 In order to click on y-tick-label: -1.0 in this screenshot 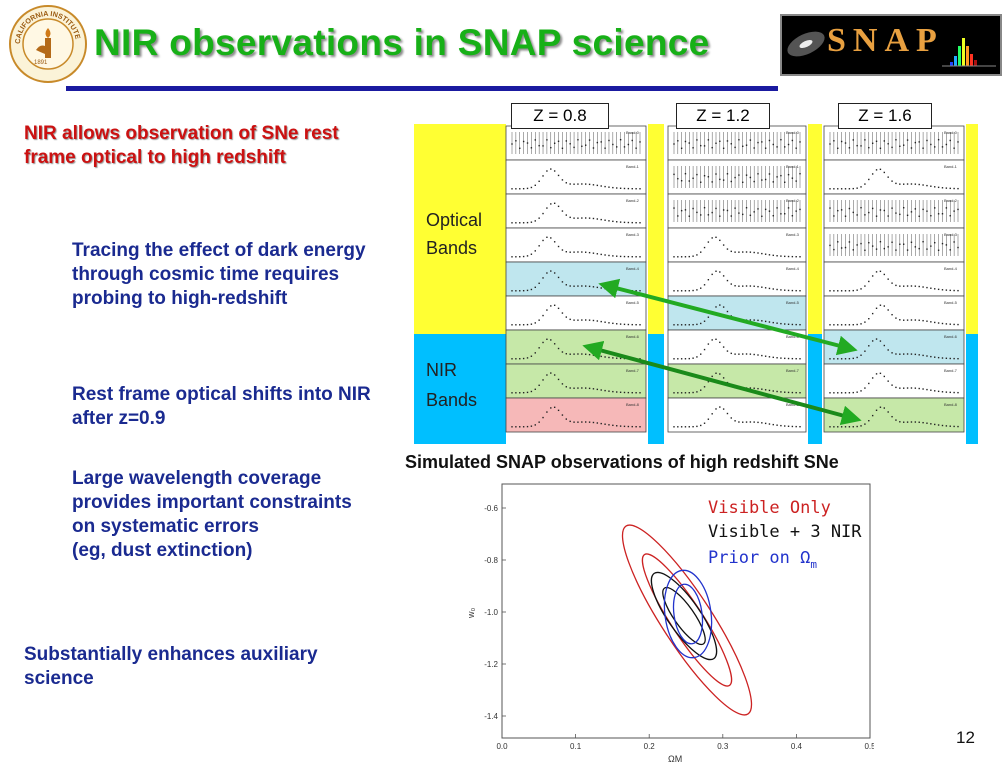, I will do `click(491, 612)`.